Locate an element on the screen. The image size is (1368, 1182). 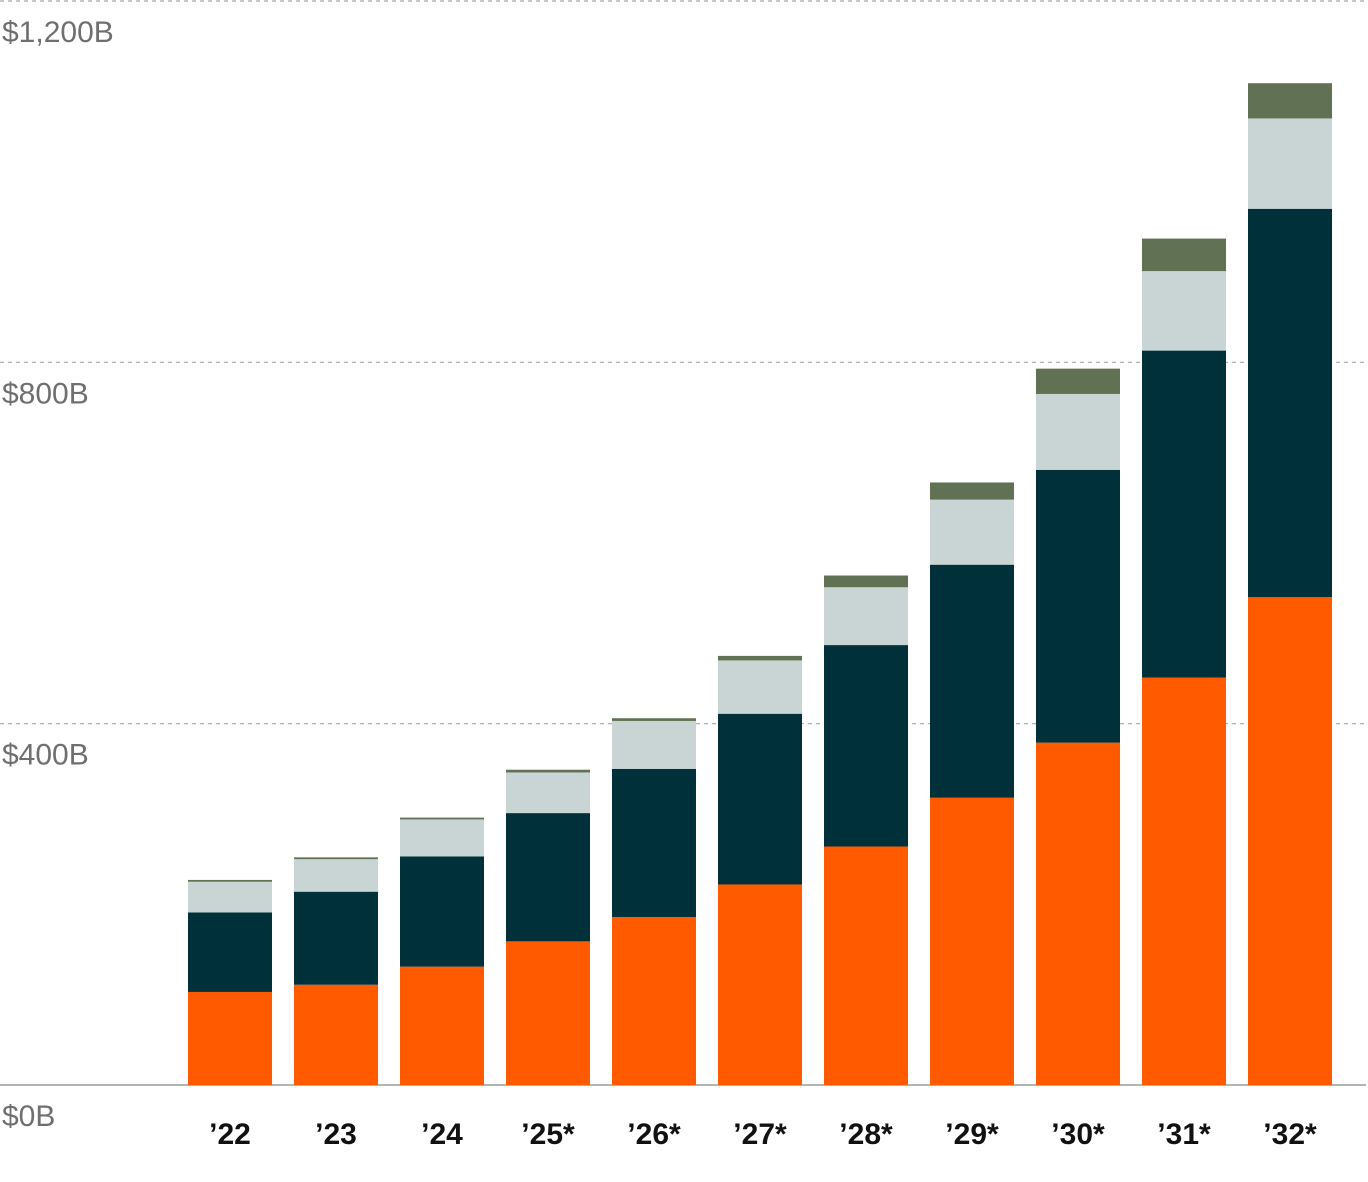
x-tick-label: ’32* is located at coordinates (1290, 1134).